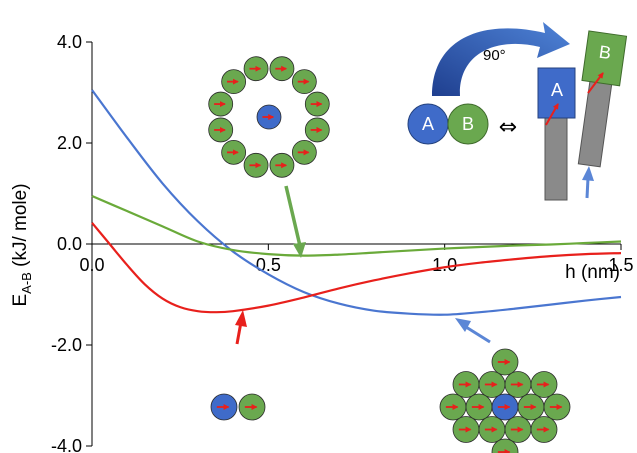  Describe the element at coordinates (69, 143) in the screenshot. I see `y-tick-label: 2.0` at that location.